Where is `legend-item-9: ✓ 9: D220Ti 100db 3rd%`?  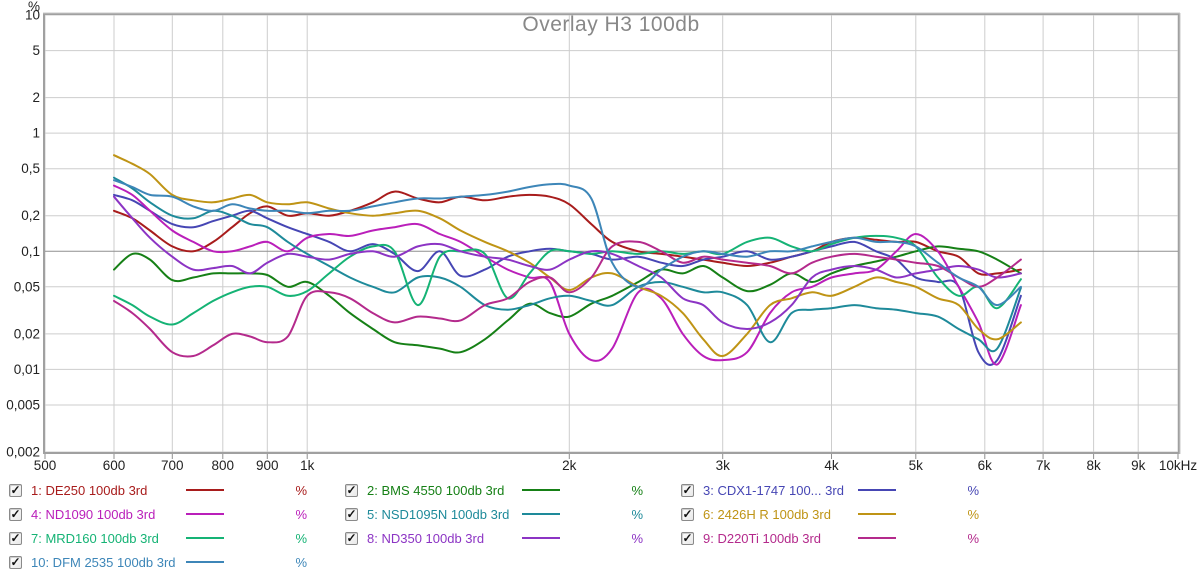 legend-item-9: ✓ 9: D220Ti 100db 3rd% is located at coordinates (844, 538).